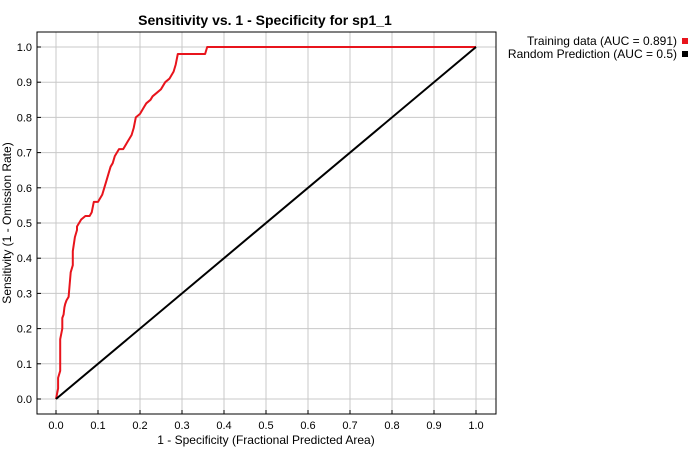  What do you see at coordinates (24, 224) in the screenshot?
I see `y-tick-label: 0.5` at bounding box center [24, 224].